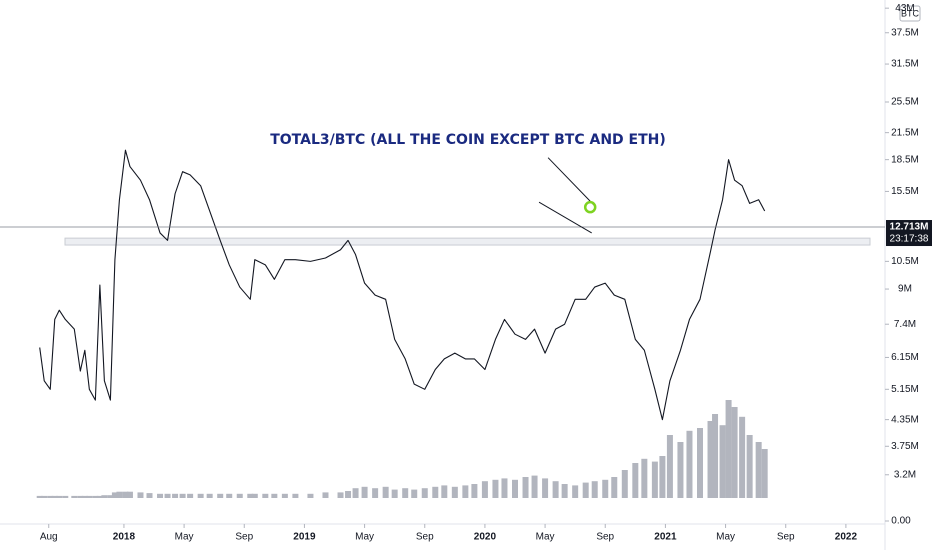 This screenshot has width=932, height=550. I want to click on currency-box, so click(910, 13).